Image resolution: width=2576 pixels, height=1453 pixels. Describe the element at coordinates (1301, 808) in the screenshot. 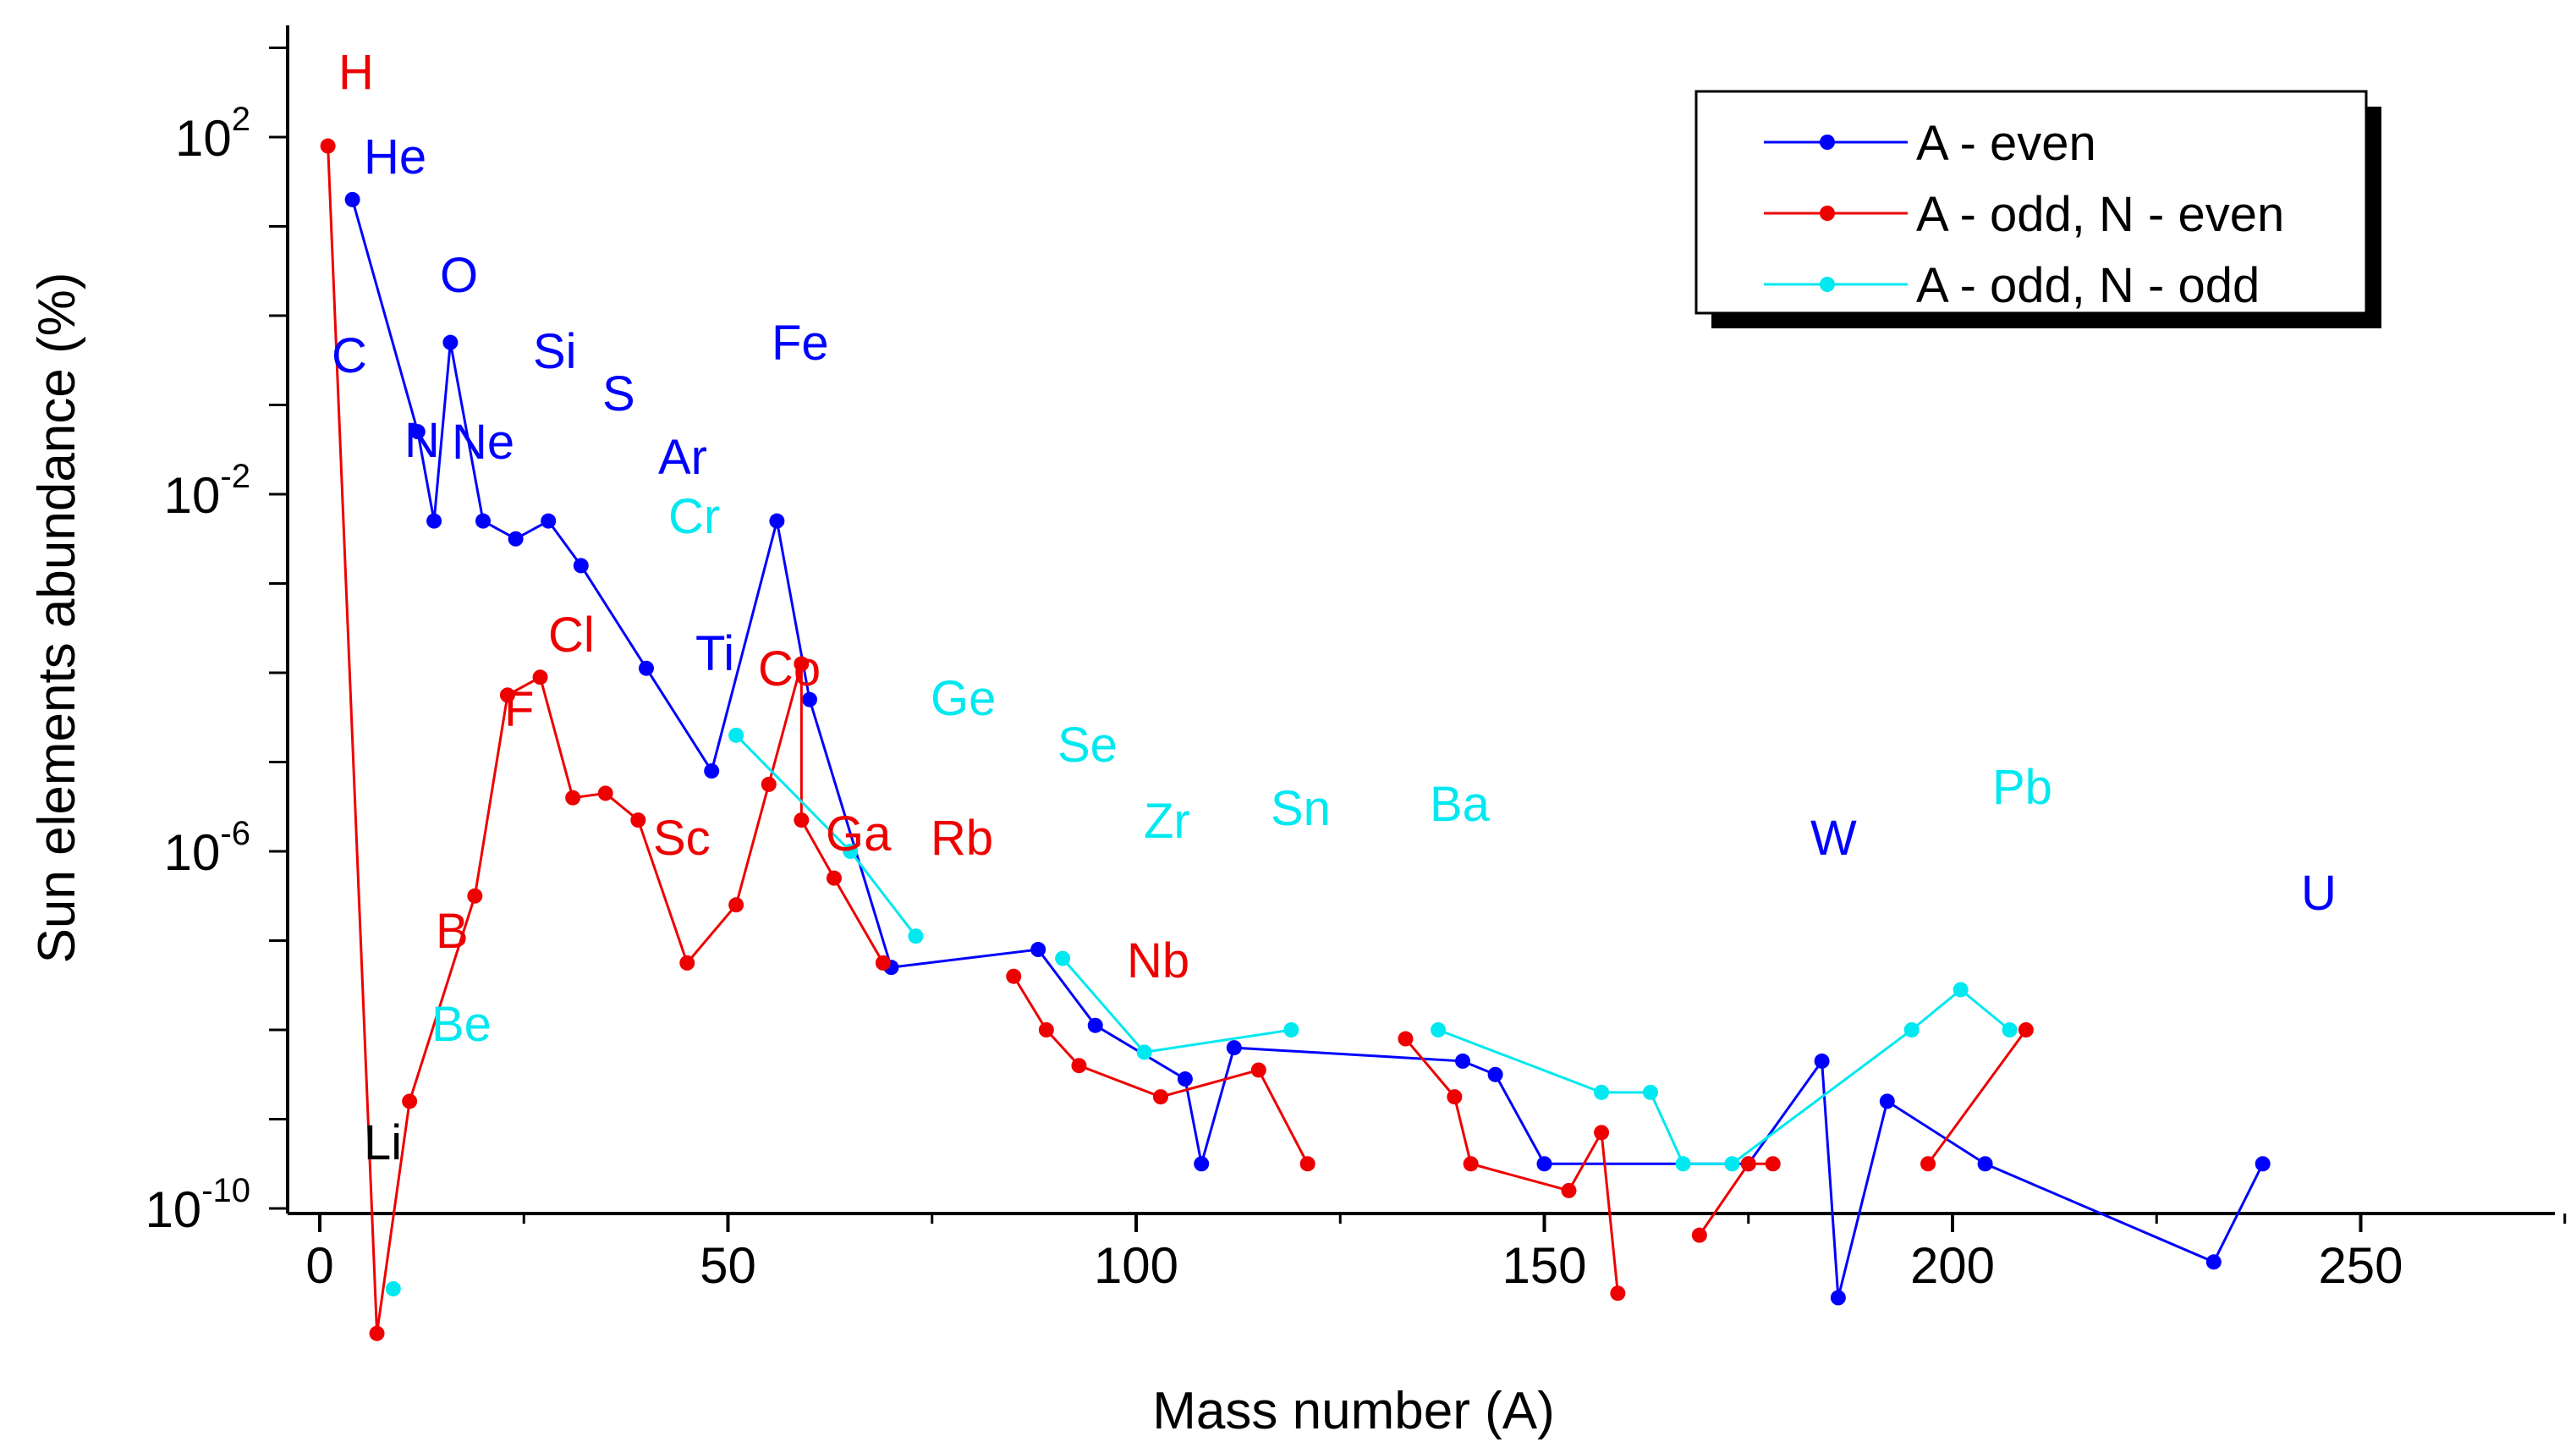

I see `element-label-sn: Sn` at that location.